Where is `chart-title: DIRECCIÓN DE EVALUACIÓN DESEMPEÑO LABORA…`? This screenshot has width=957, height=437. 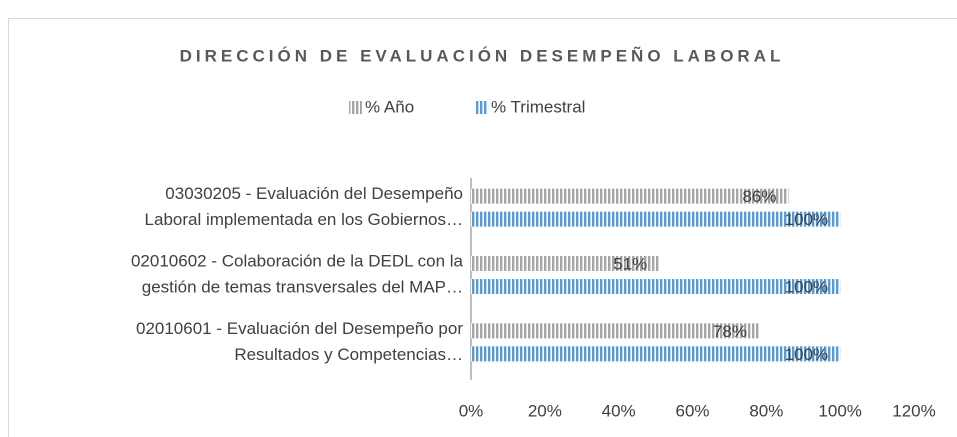 chart-title: DIRECCIÓN DE EVALUACIÓN DESEMPEÑO LABORA… is located at coordinates (482, 55).